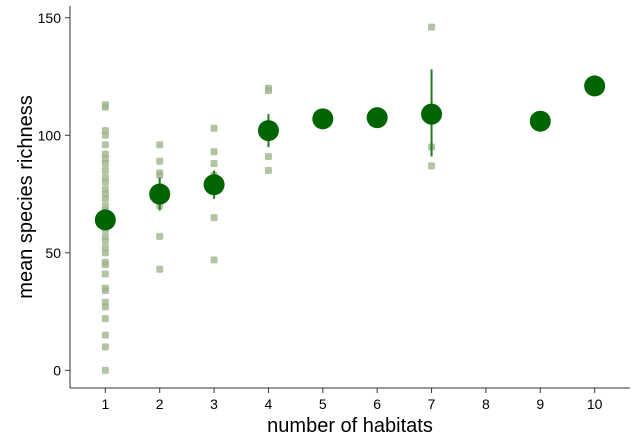  What do you see at coordinates (105, 404) in the screenshot?
I see `x-tick-label: 1` at bounding box center [105, 404].